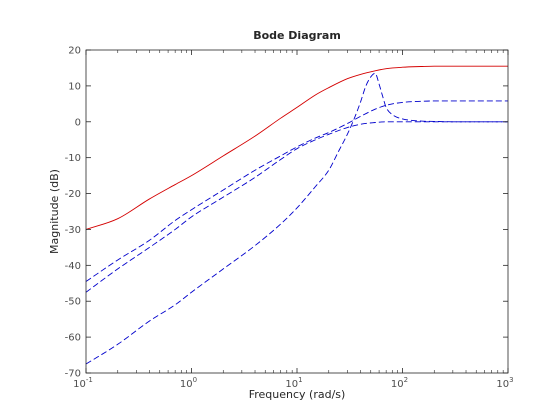 This screenshot has width=560, height=420. I want to click on x-tick-label: 10⁰, so click(188, 383).